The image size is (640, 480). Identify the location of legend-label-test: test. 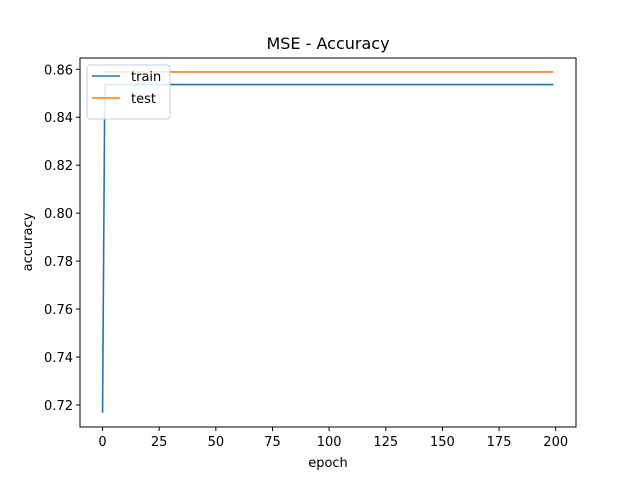
(143, 99).